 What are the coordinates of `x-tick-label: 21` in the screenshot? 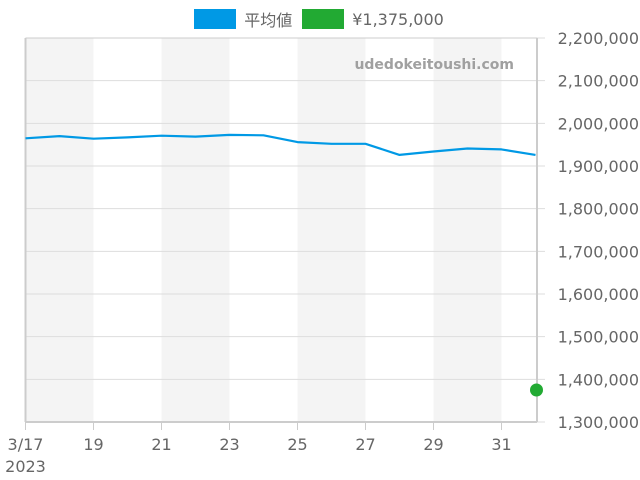 It's located at (161, 444).